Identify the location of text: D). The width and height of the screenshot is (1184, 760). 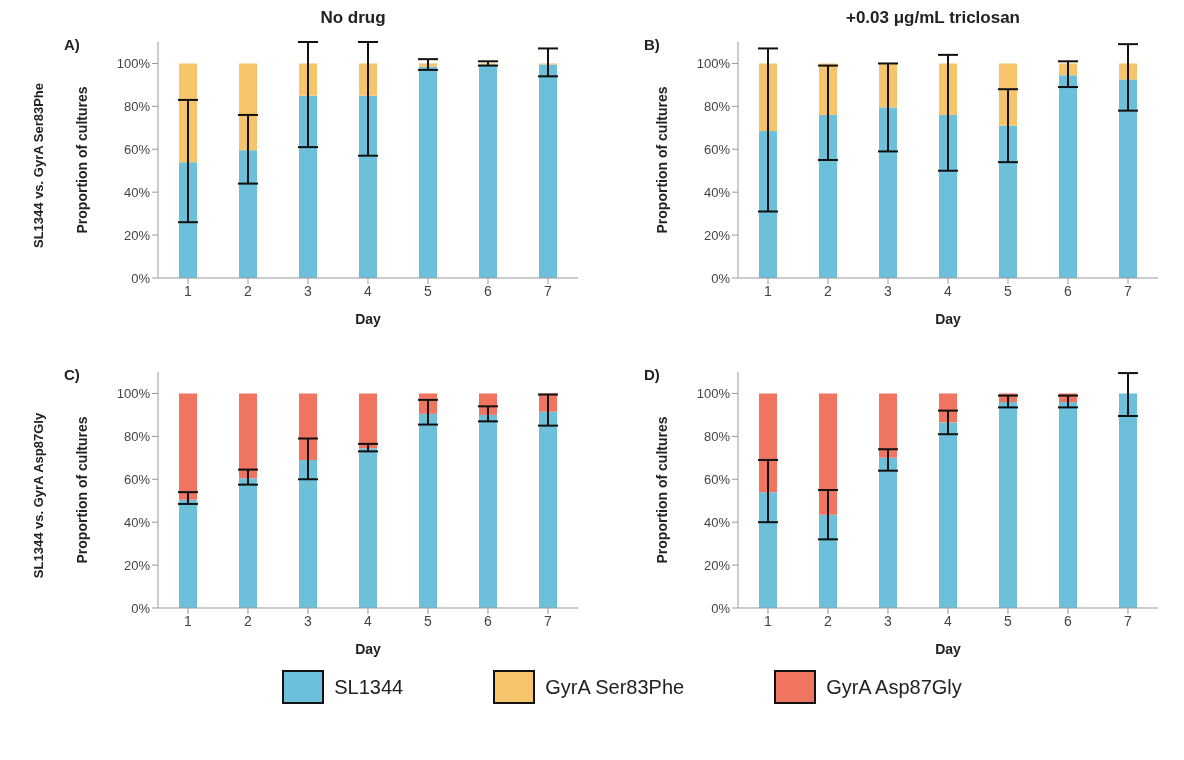
(652, 374).